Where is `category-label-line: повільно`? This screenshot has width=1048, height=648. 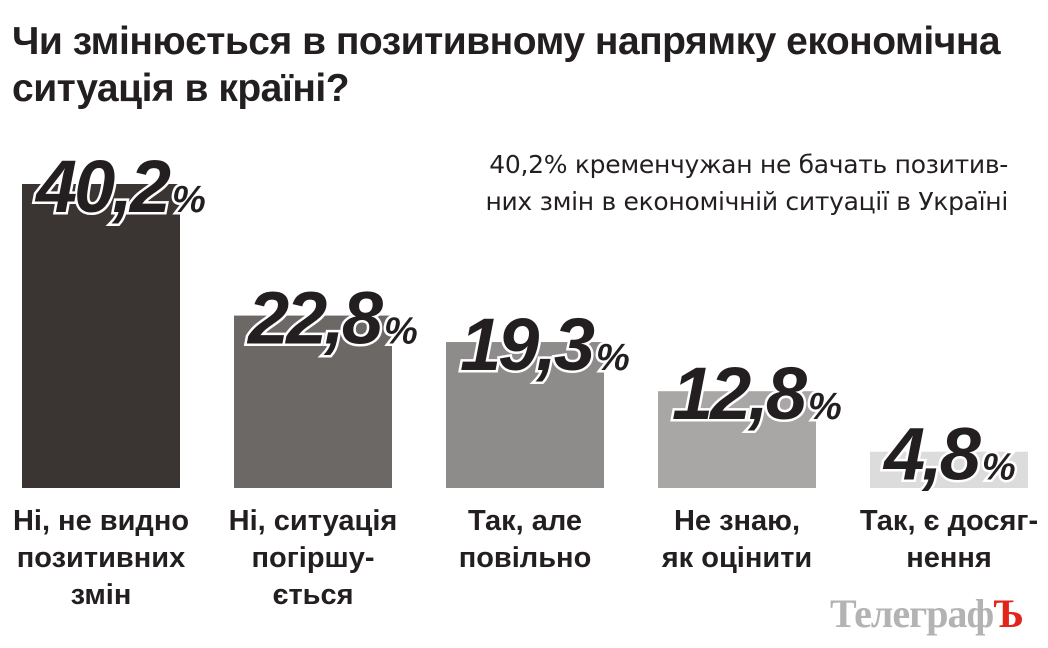
category-label-line: повільно is located at coordinates (525, 558).